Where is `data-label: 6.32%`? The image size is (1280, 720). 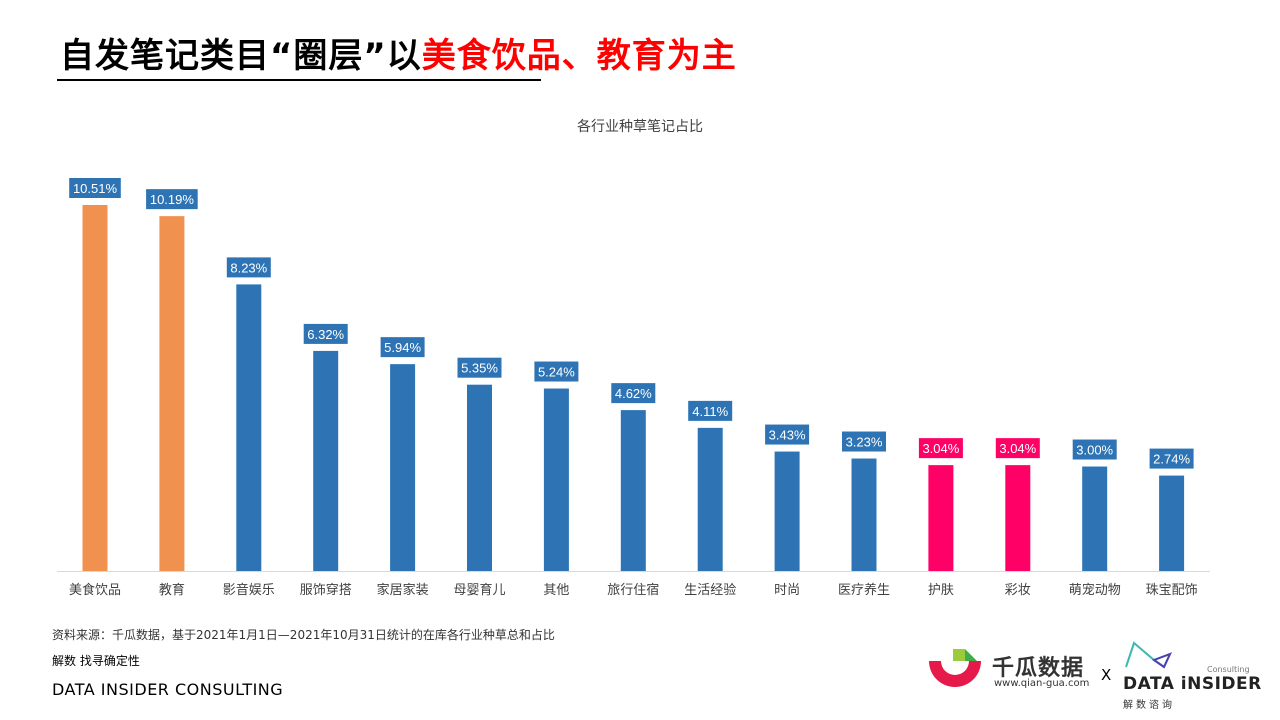 data-label: 6.32% is located at coordinates (325, 334).